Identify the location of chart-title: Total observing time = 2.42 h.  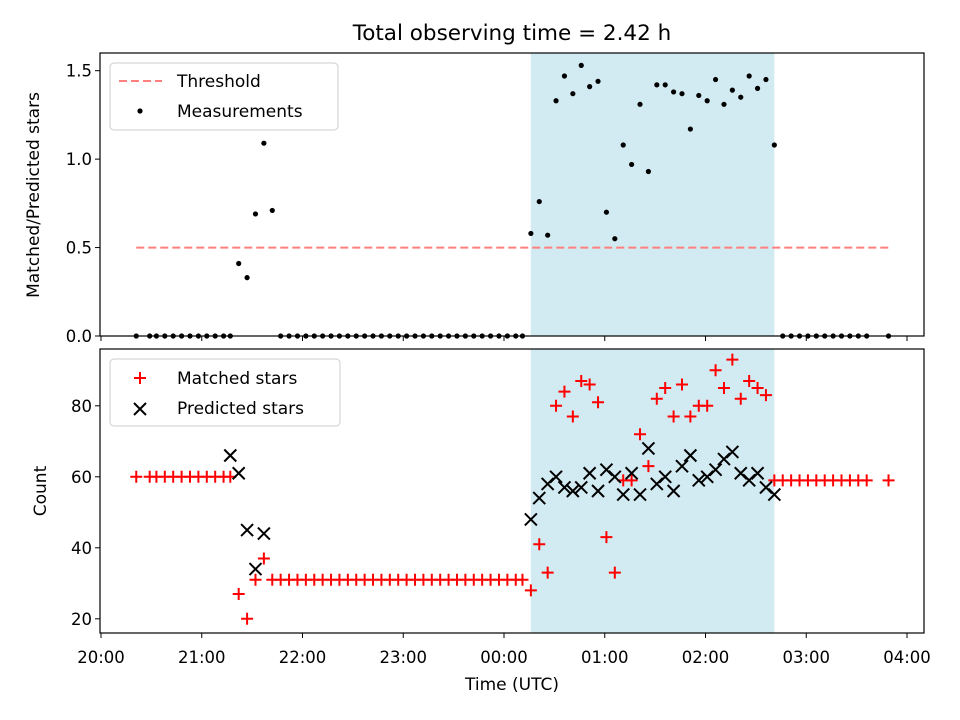
(512, 33).